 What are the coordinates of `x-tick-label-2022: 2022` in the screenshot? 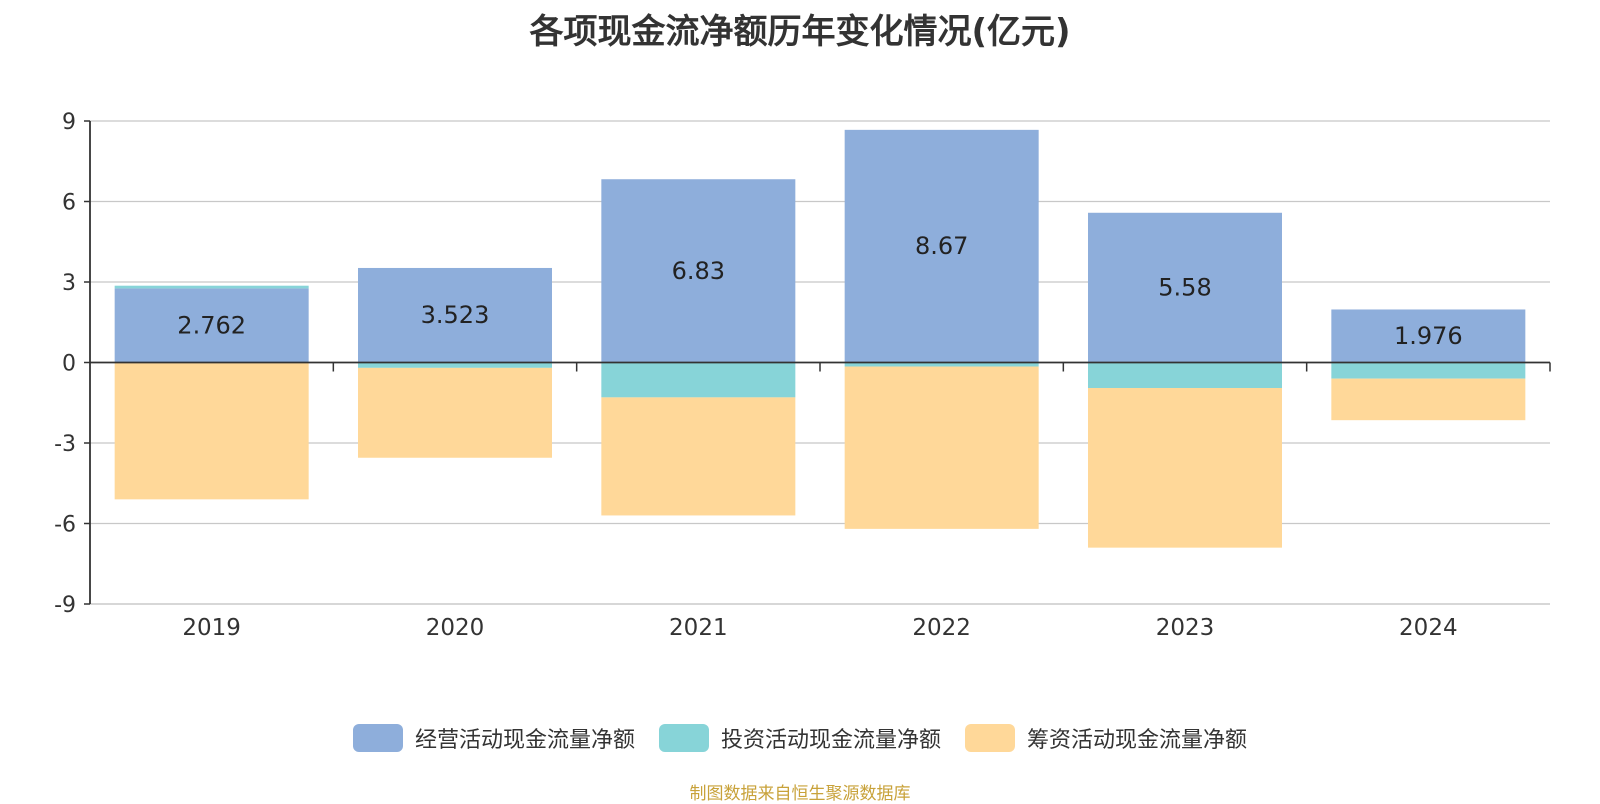 It's located at (941, 628).